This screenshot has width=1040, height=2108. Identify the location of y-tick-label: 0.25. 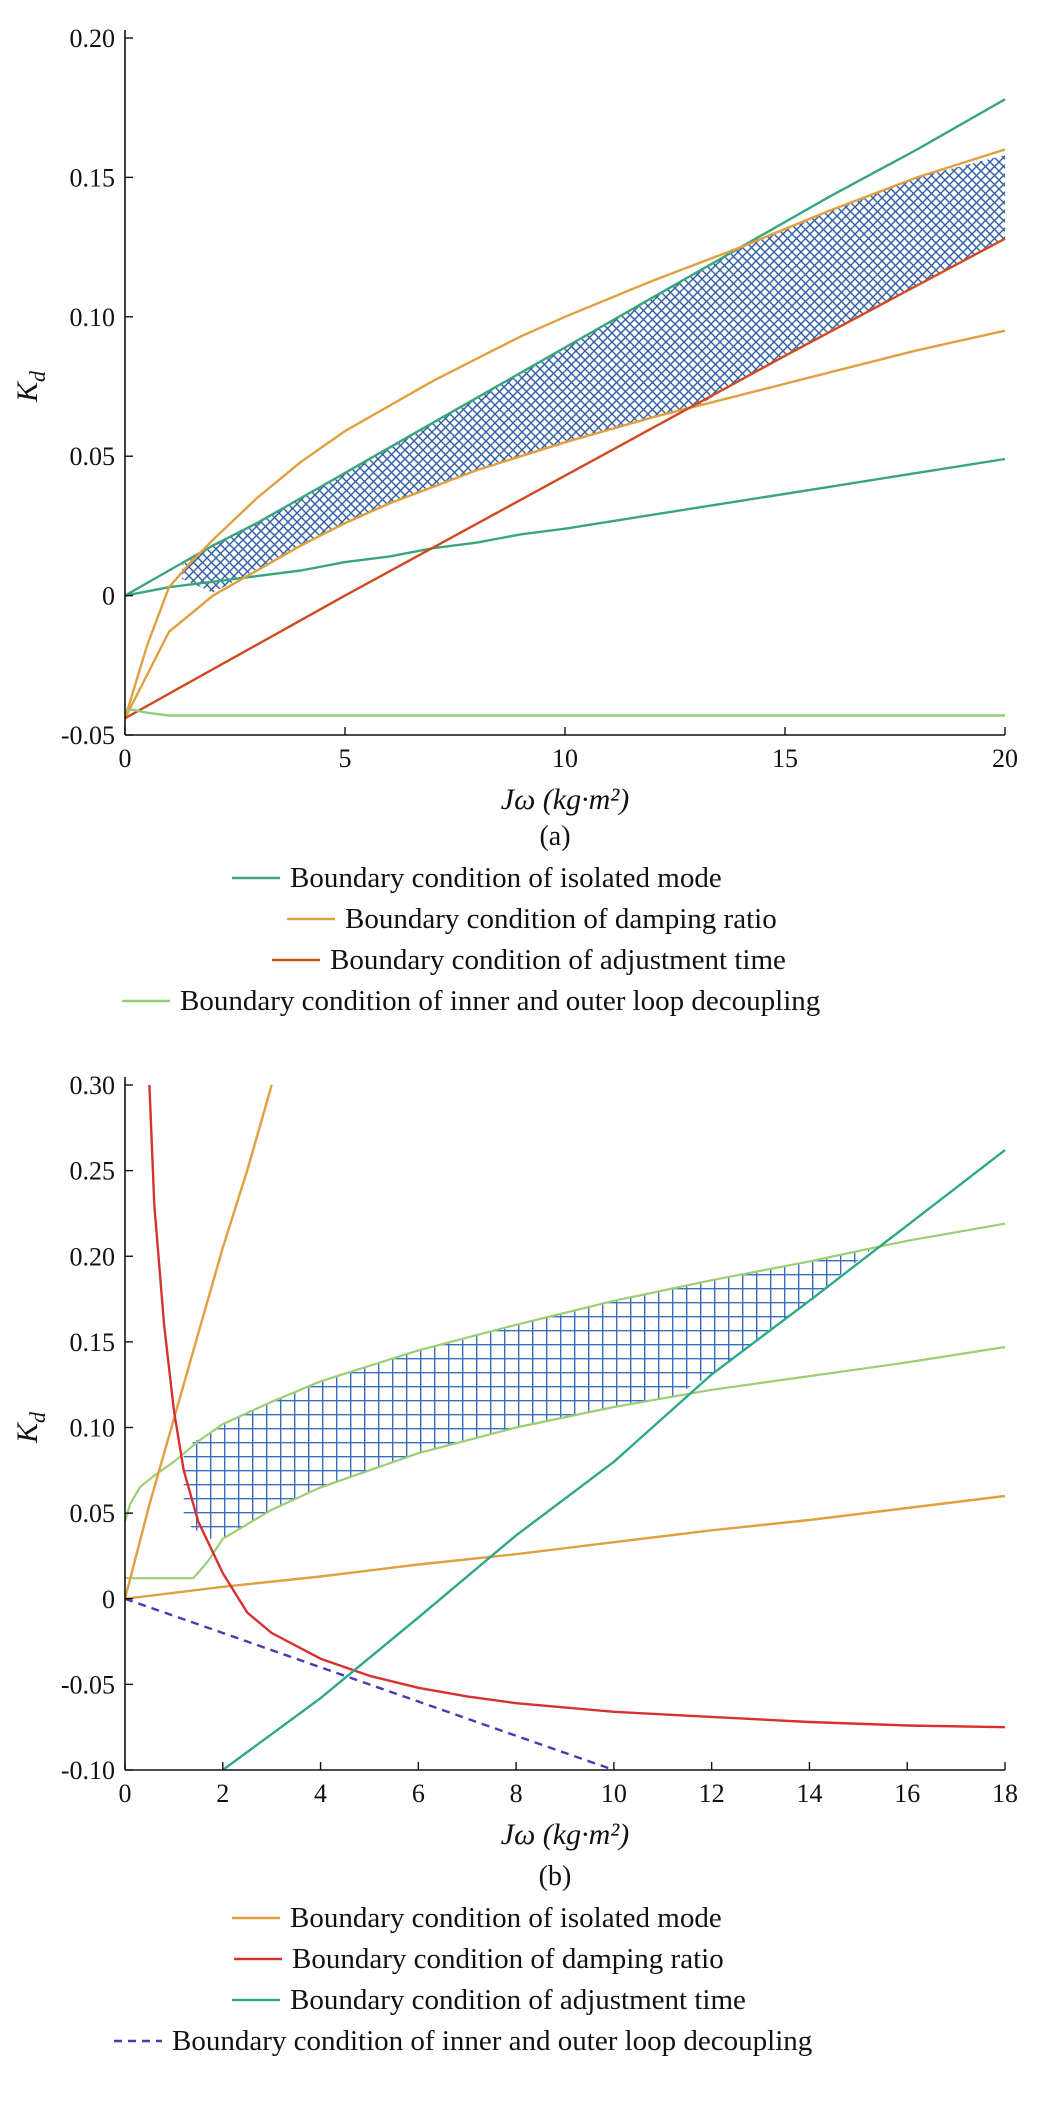
(93, 1171).